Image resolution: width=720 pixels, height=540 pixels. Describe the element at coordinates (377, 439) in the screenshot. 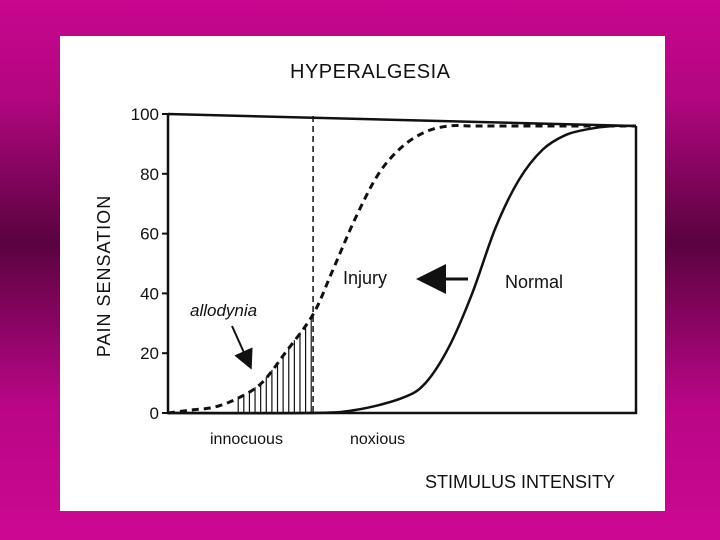

I see `region-noxious: noxious` at that location.